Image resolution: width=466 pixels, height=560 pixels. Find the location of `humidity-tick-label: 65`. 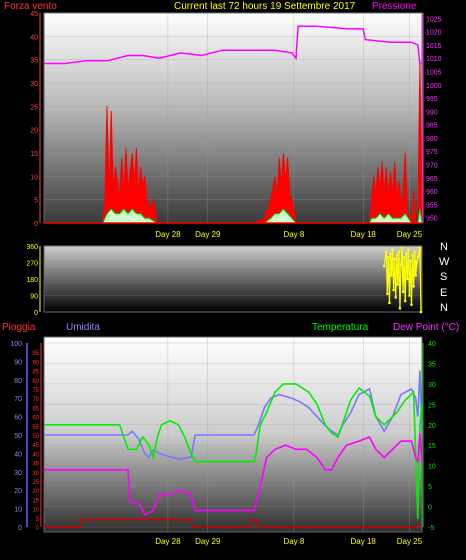

humidity-tick-label: 65 is located at coordinates (35, 409).